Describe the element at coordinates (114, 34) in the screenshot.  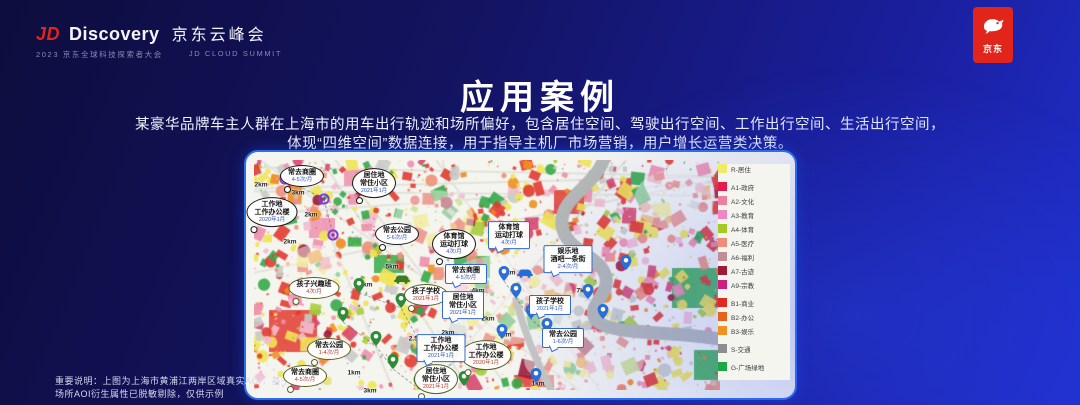
I see `jdd-logo-discovery: Discovery` at that location.